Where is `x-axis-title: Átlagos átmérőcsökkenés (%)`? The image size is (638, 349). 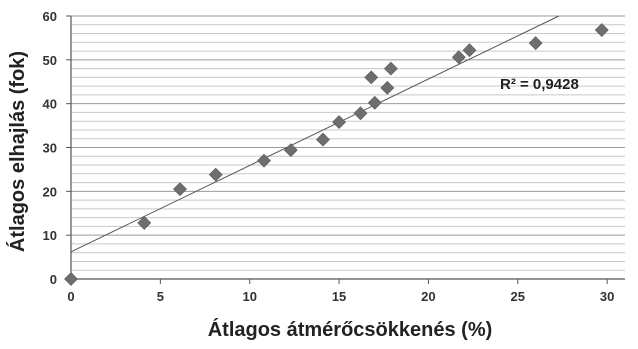
x-axis-title: Átlagos átmérőcsökkenés (%) is located at coordinates (350, 329).